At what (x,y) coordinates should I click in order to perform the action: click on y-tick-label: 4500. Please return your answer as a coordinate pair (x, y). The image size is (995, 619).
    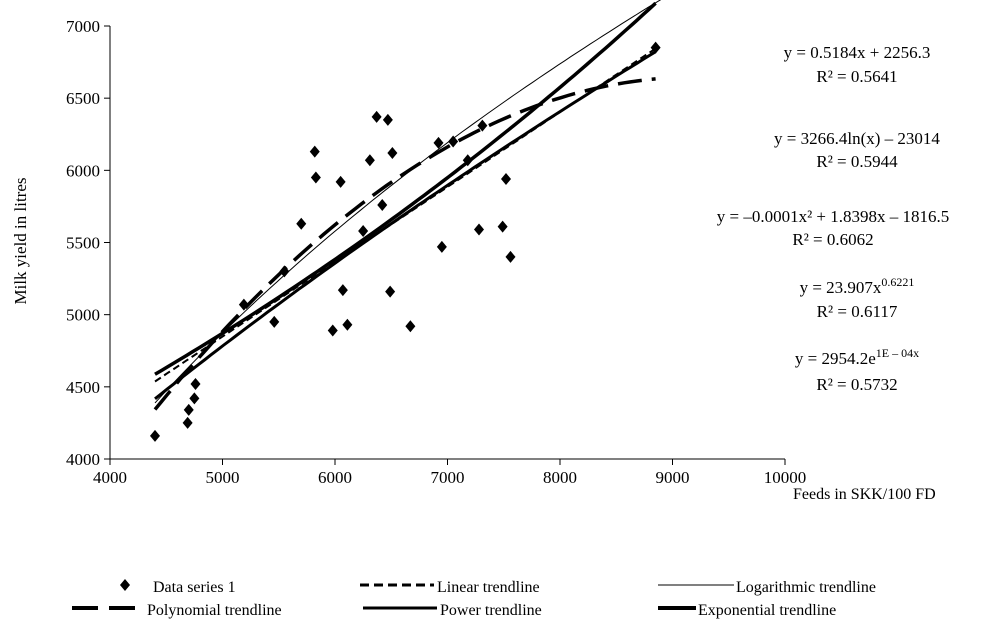
    Looking at the image, I should click on (83, 387).